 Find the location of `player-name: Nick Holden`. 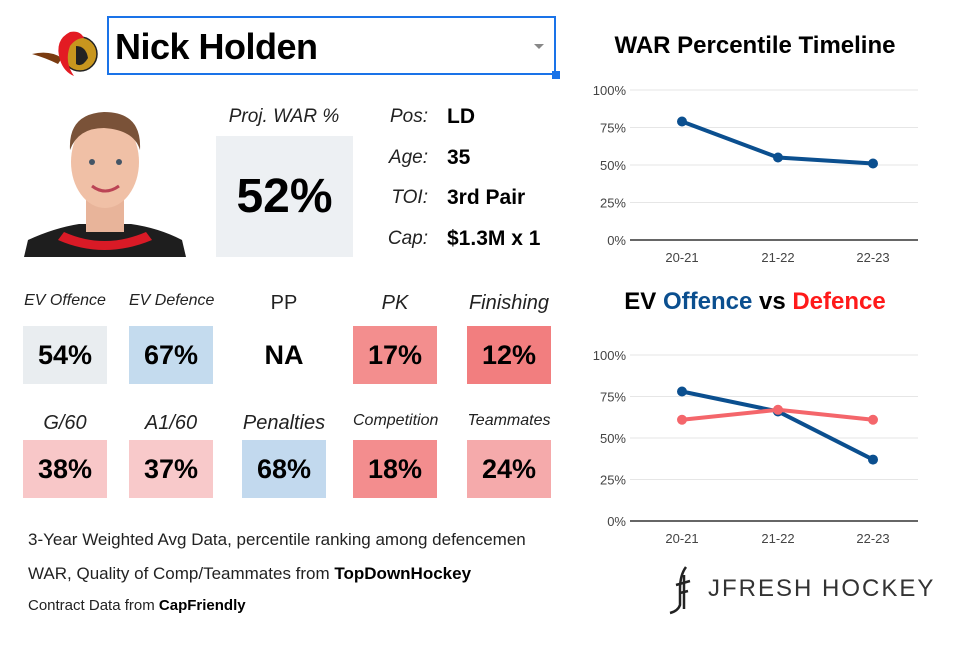

player-name: Nick Holden is located at coordinates (216, 46).